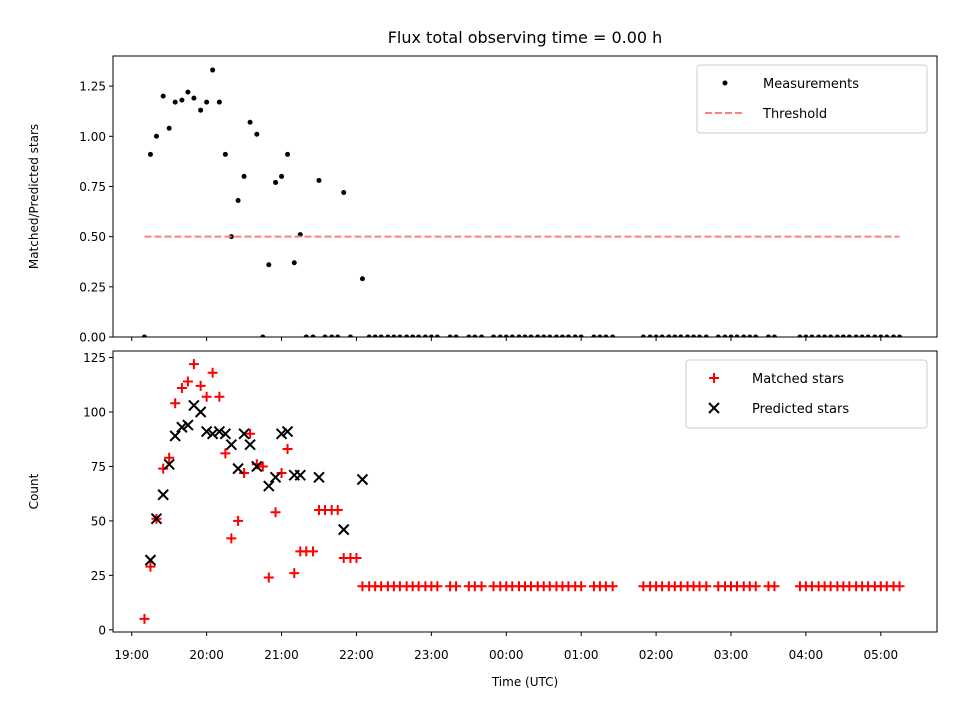  What do you see at coordinates (656, 655) in the screenshot?
I see `x-tick-label: 02:00` at bounding box center [656, 655].